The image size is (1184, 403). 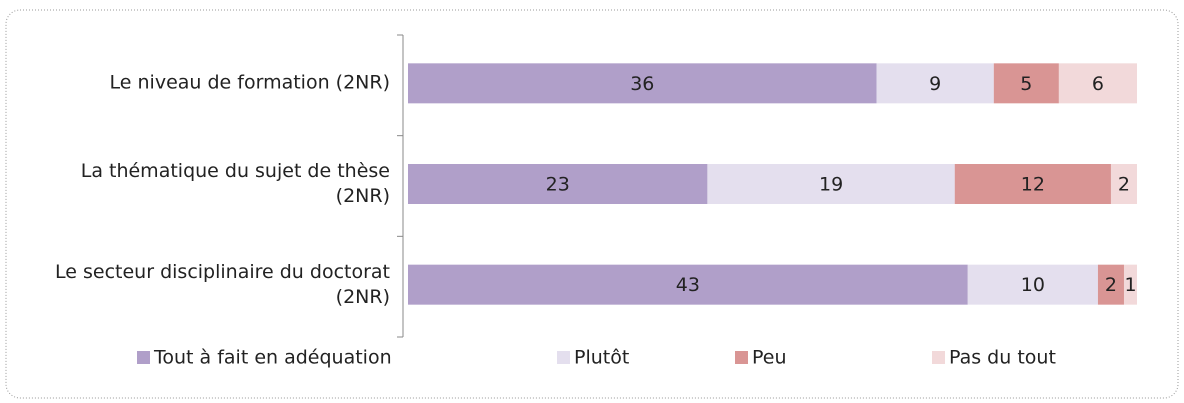 I want to click on data-label: 6, so click(x=1098, y=84).